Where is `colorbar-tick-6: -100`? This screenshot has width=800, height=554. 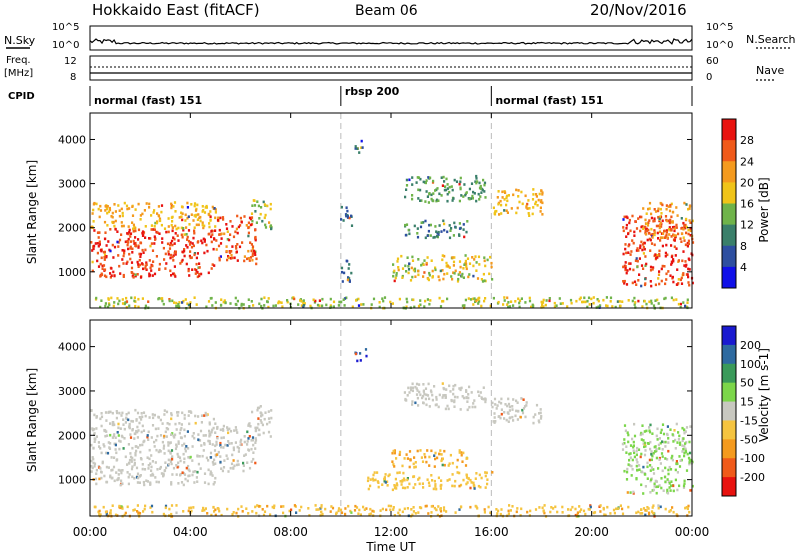
colorbar-tick-6: -100 is located at coordinates (752, 458).